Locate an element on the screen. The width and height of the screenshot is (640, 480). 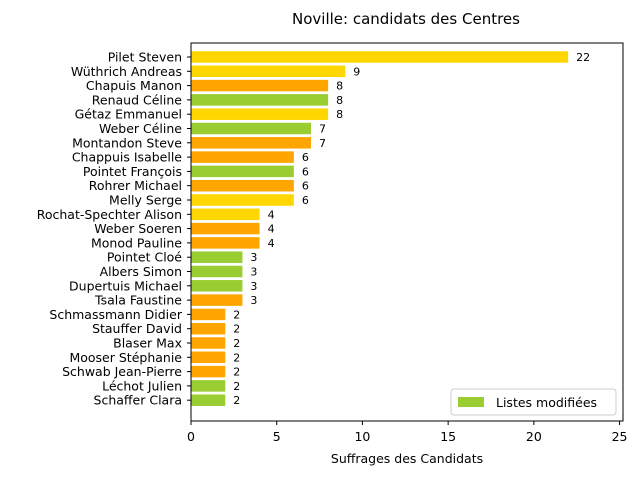
x-tick-label: 15 is located at coordinates (448, 436).